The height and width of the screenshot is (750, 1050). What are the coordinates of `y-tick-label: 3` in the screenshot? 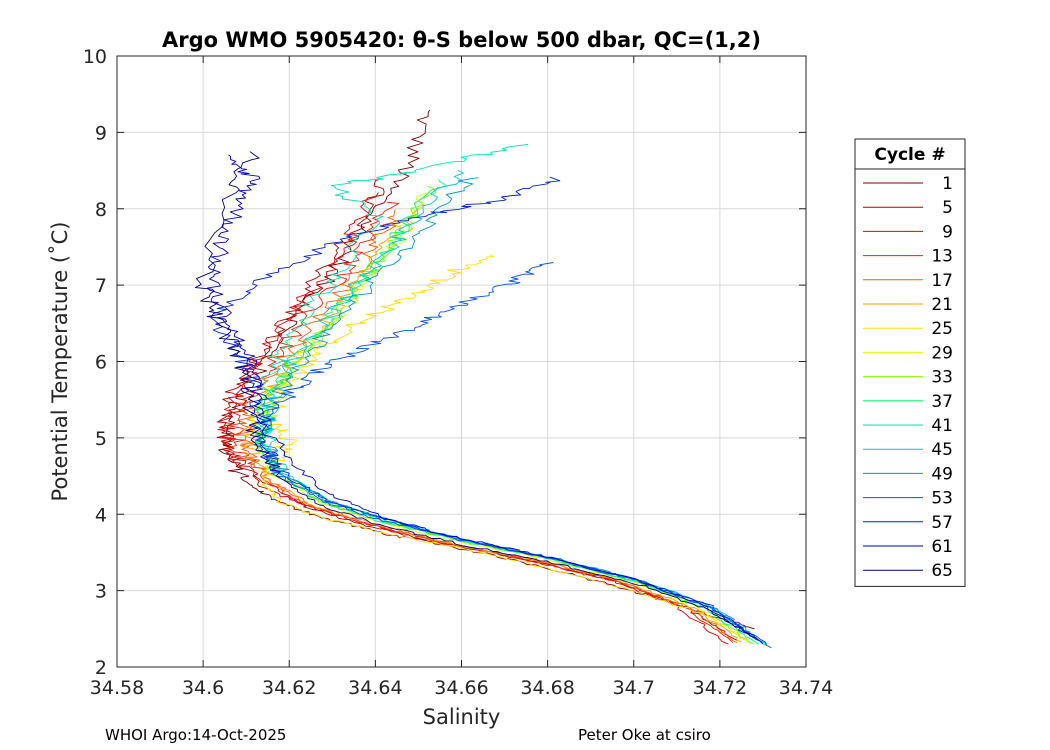 It's located at (101, 592).